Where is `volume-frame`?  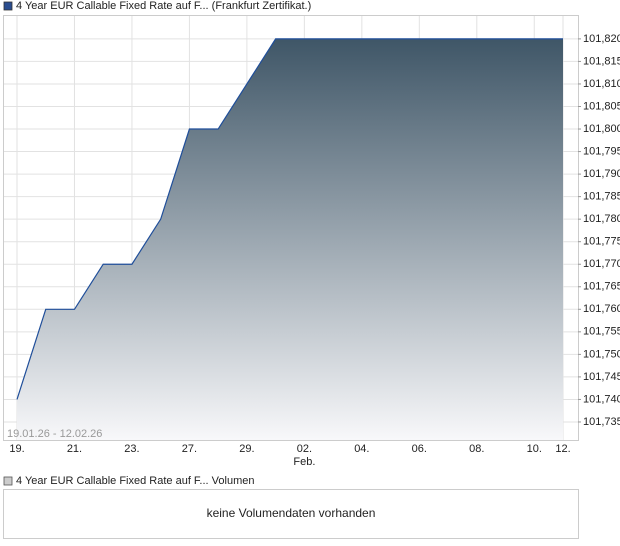
volume-frame is located at coordinates (291, 514).